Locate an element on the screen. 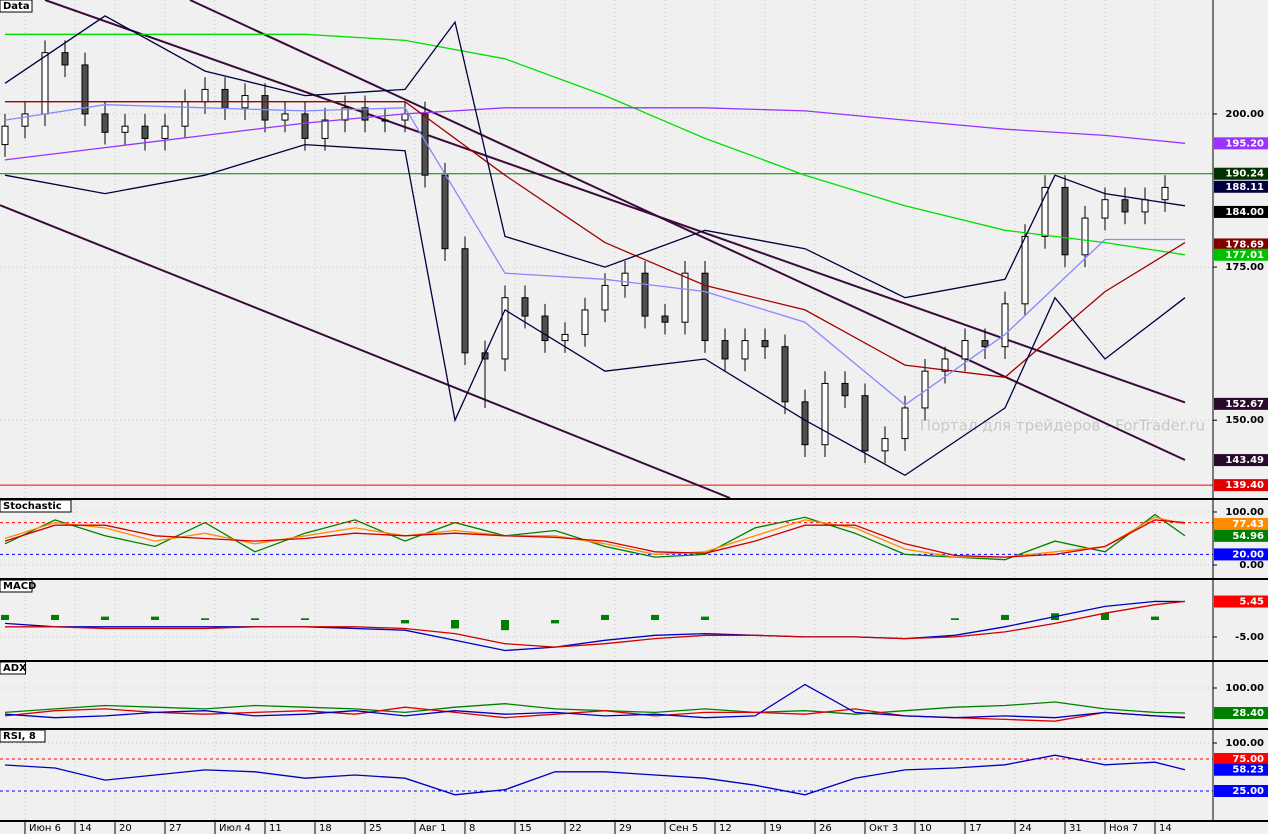 This screenshot has width=1268, height=834. series-line is located at coordinates (595, 714).